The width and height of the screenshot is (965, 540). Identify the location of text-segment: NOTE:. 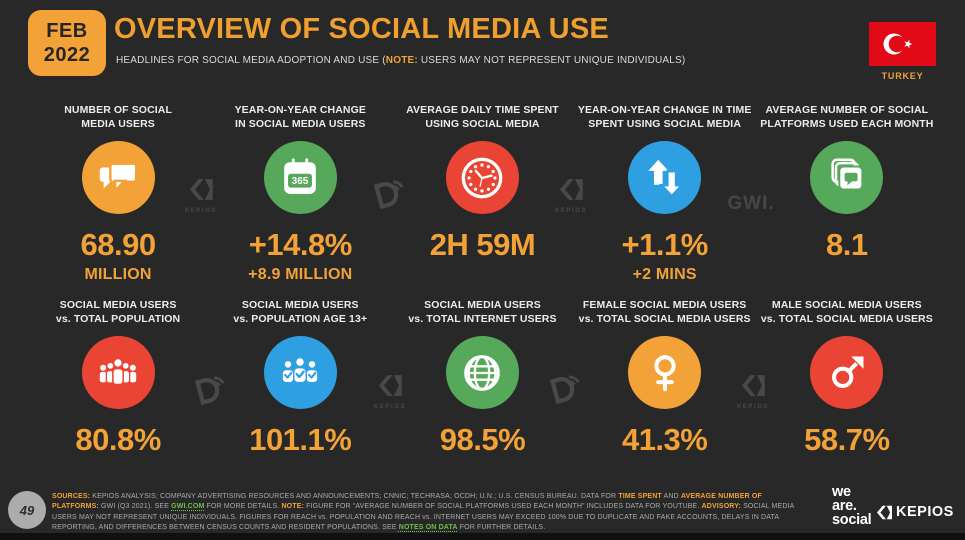
(292, 507).